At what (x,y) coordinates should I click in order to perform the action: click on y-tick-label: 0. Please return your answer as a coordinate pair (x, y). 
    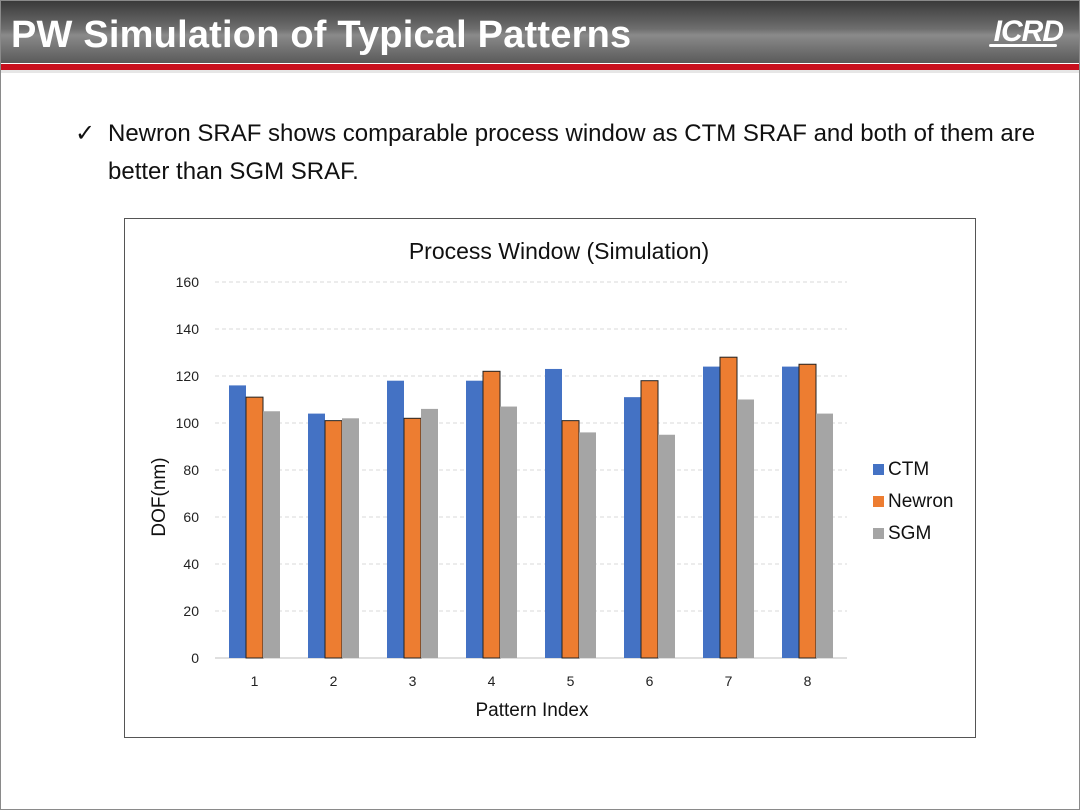
    Looking at the image, I should click on (195, 658).